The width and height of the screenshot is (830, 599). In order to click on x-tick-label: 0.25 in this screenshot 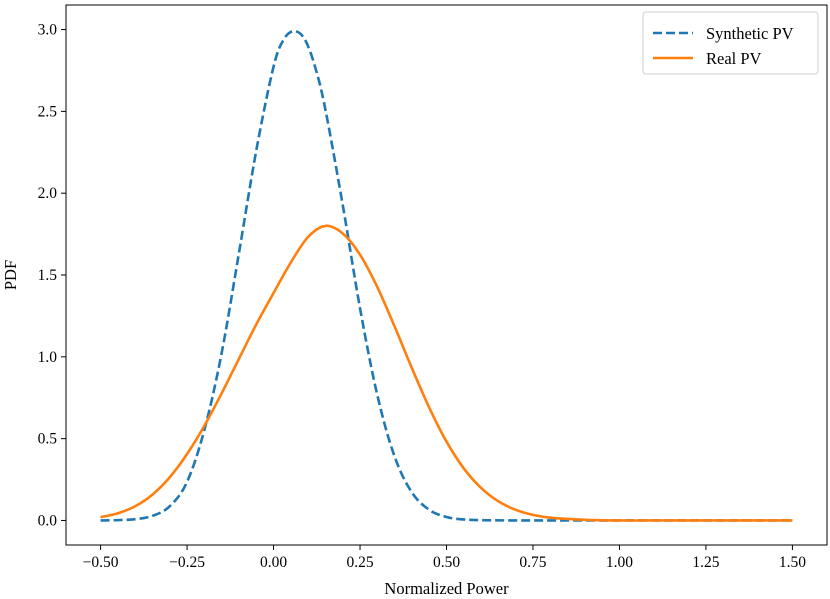, I will do `click(359, 562)`.